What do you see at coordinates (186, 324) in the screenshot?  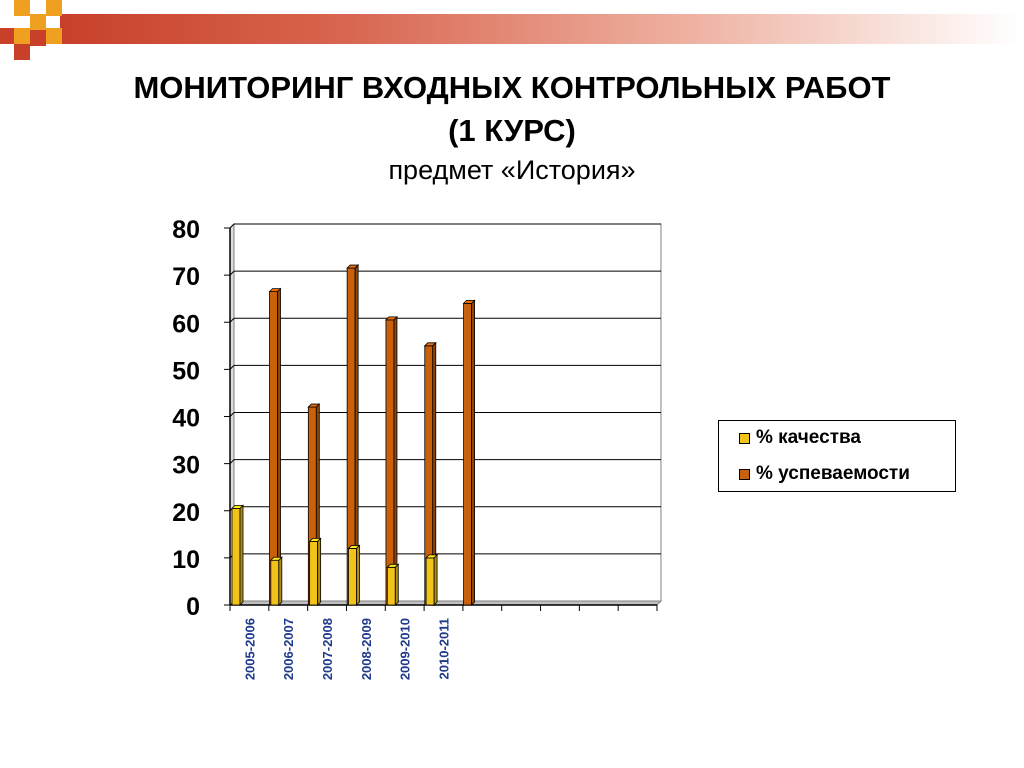 I see `y-tick-label: 60` at bounding box center [186, 324].